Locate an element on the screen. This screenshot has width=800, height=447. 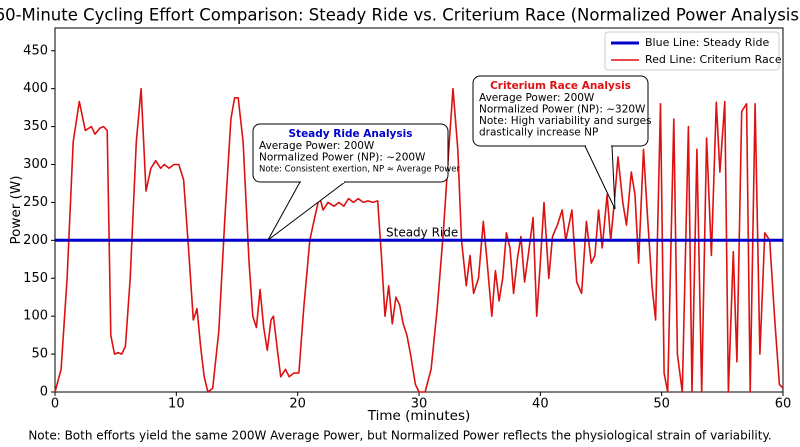
y-tick-label: 100 is located at coordinates (35, 316).